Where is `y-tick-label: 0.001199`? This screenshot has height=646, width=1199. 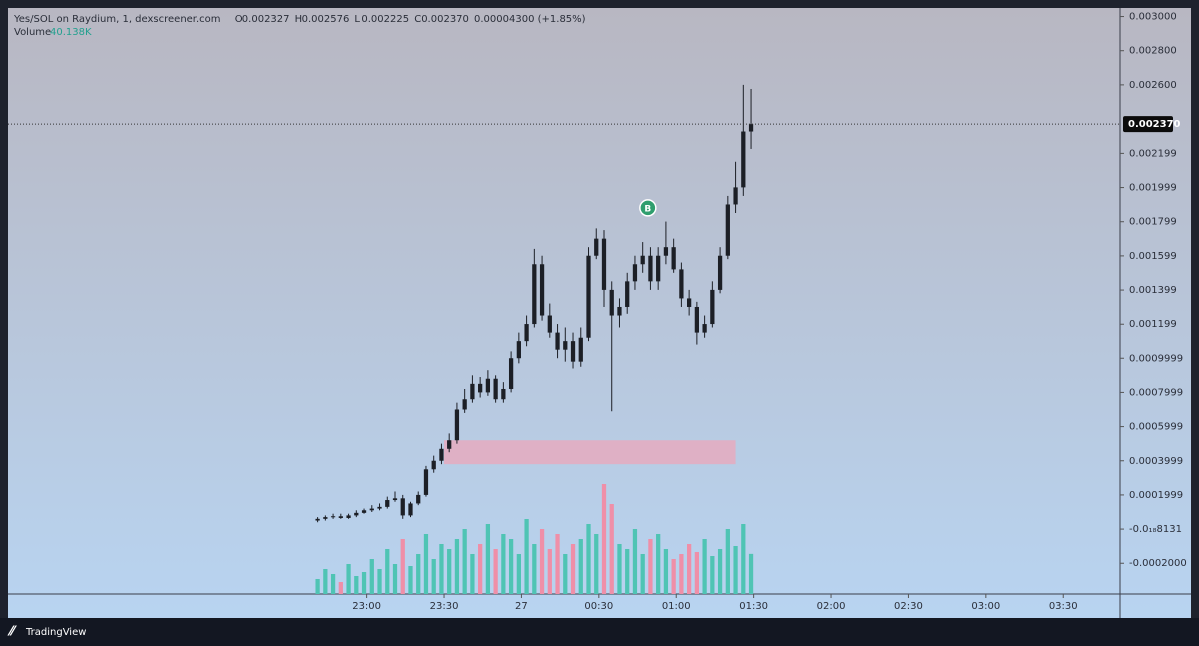
y-tick-label: 0.001199 is located at coordinates (1153, 324).